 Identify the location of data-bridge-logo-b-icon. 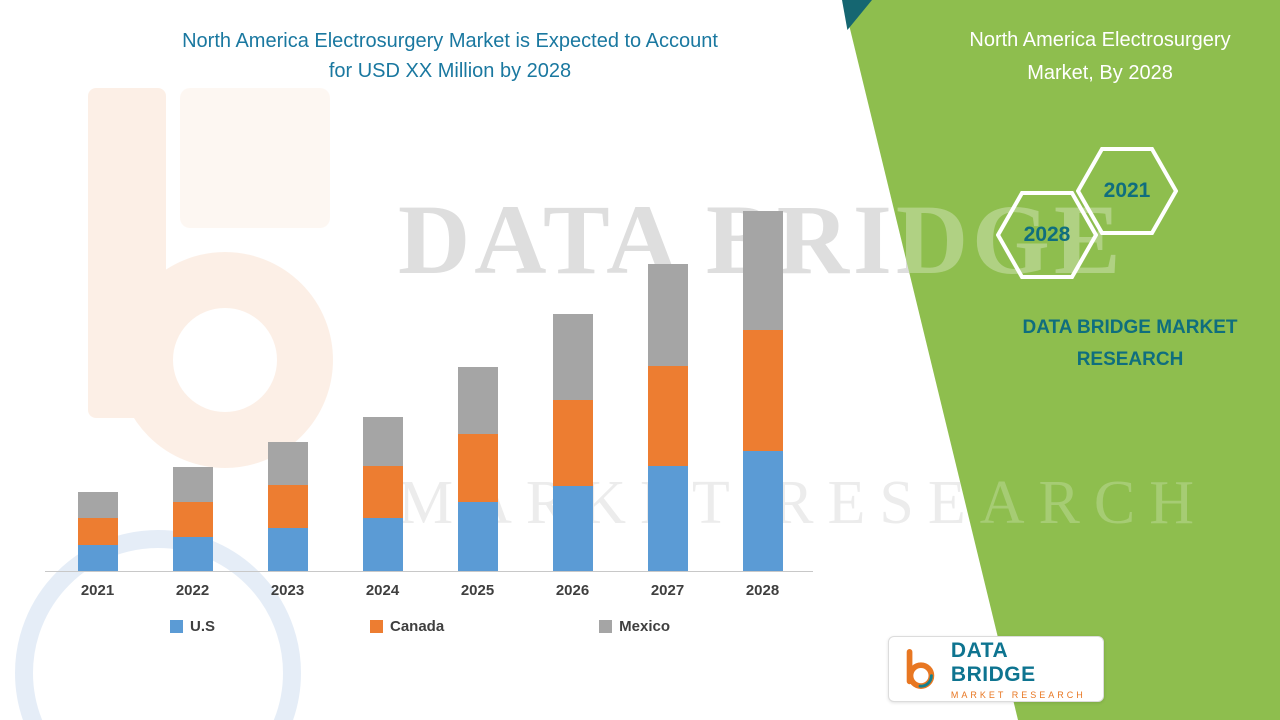
(920, 669).